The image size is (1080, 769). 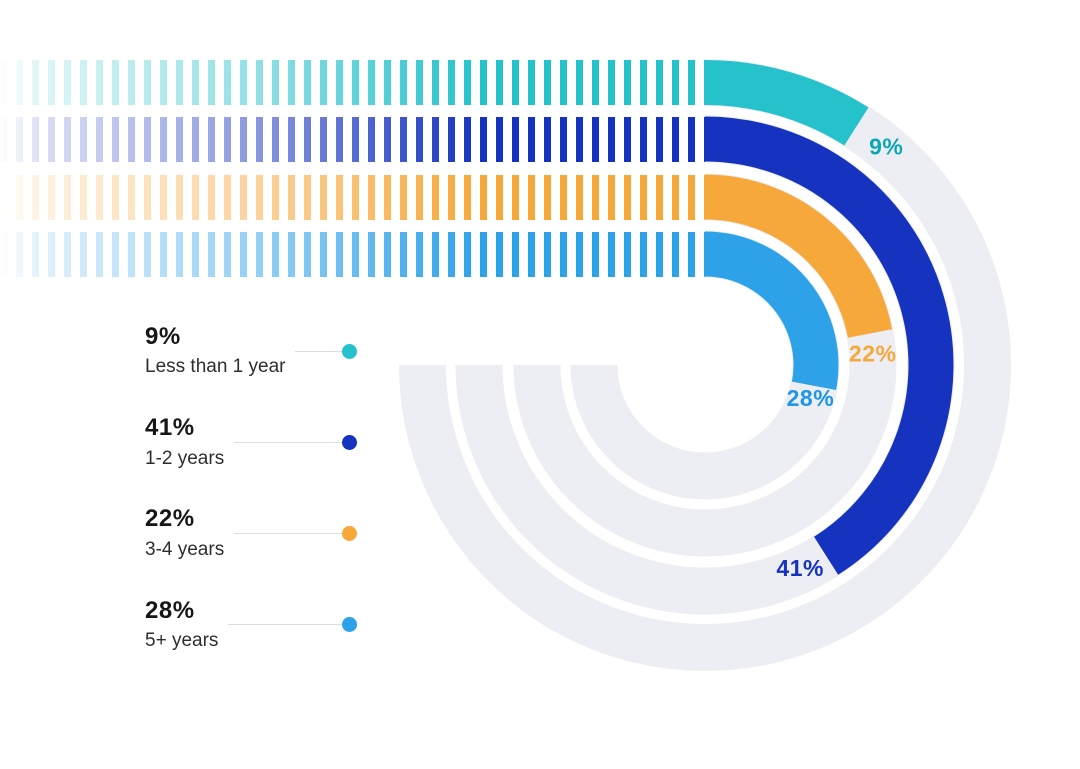 I want to click on legend-item: 22% 3-4 years, so click(x=251, y=533).